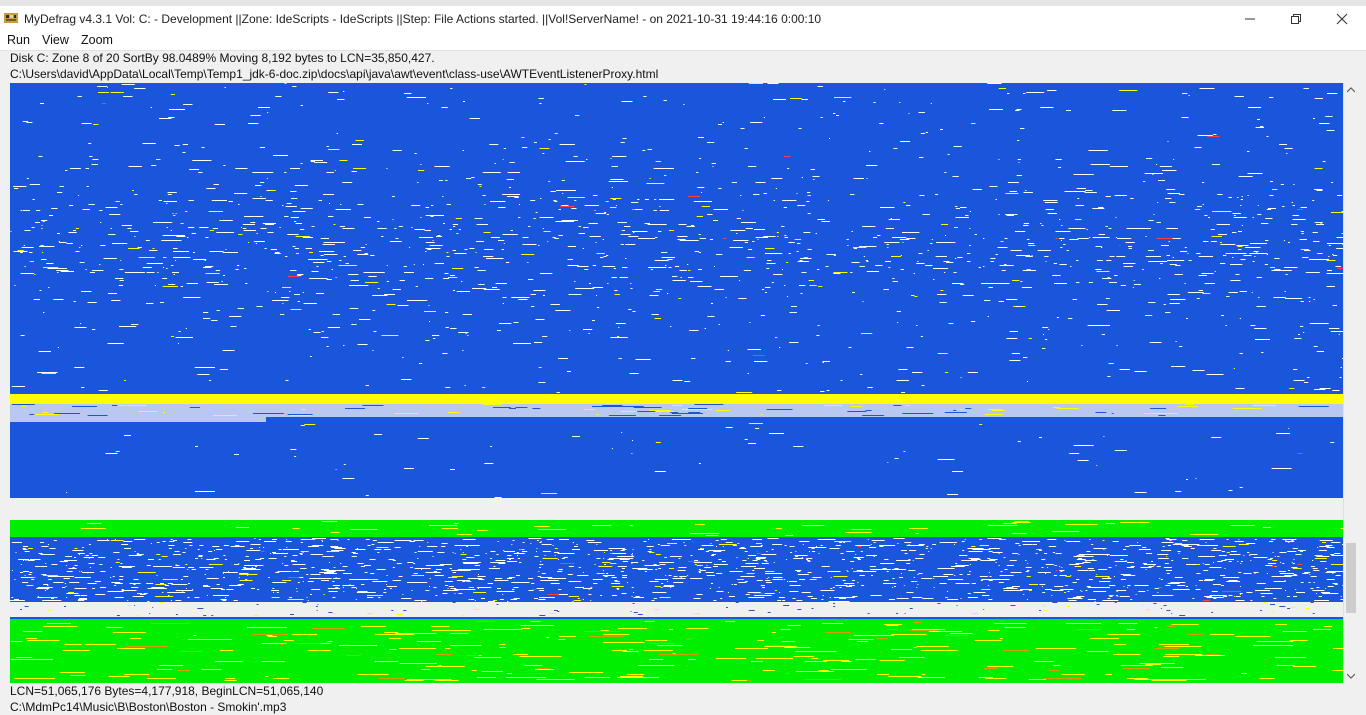 This screenshot has width=1366, height=715. Describe the element at coordinates (55, 40) in the screenshot. I see `menu-view: View` at that location.